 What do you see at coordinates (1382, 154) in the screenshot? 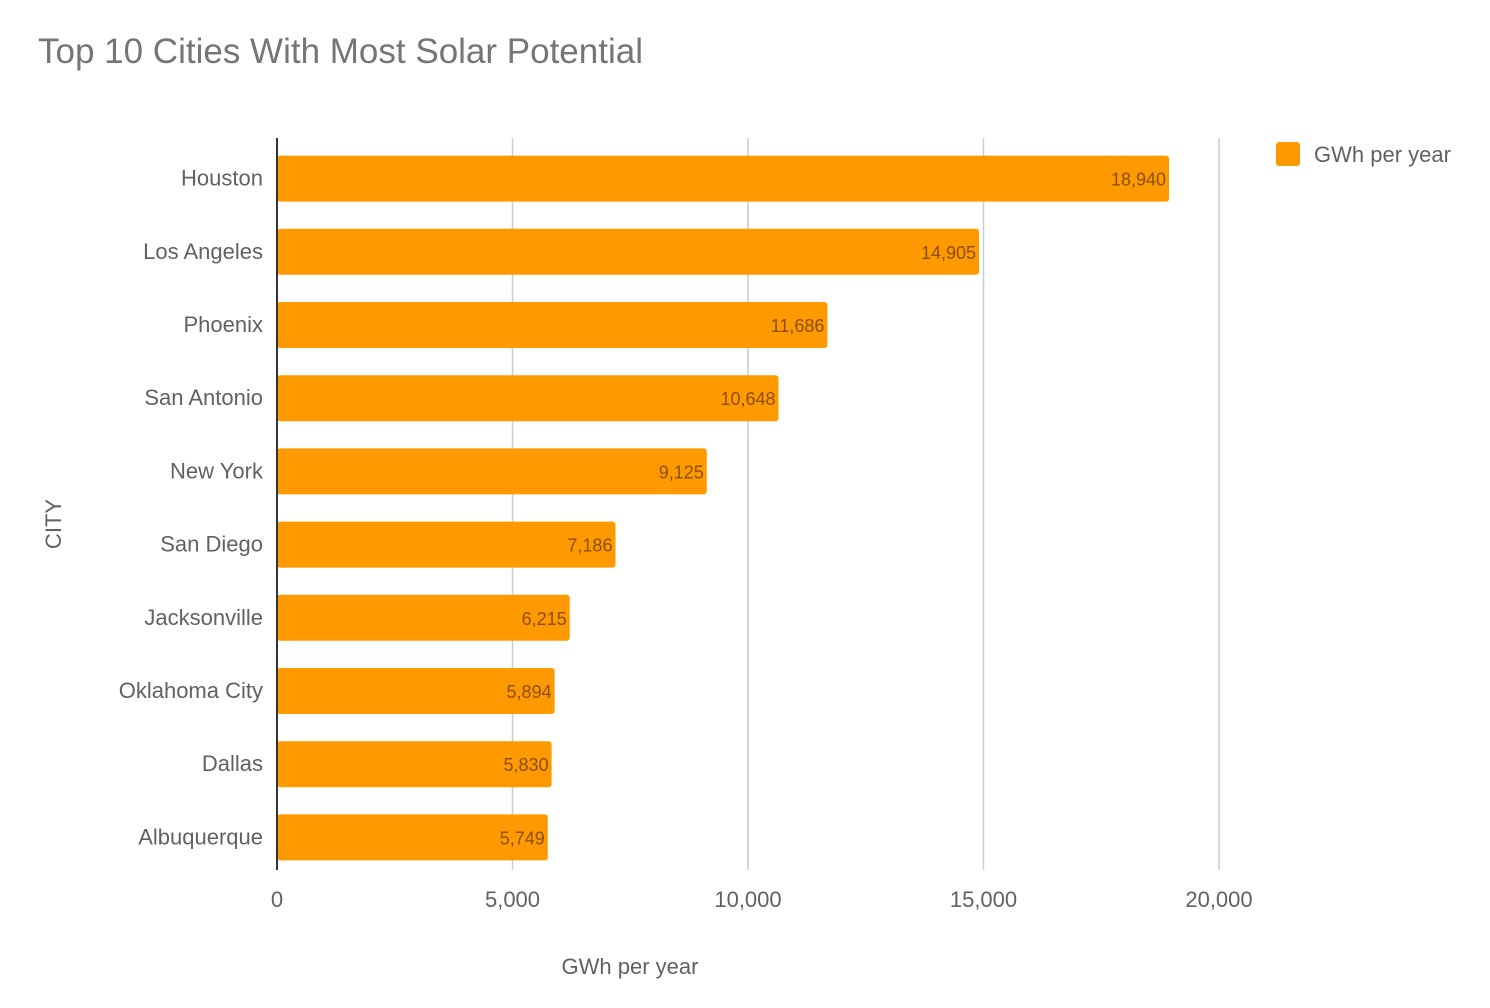
I see `legend-label: GWh per year` at bounding box center [1382, 154].